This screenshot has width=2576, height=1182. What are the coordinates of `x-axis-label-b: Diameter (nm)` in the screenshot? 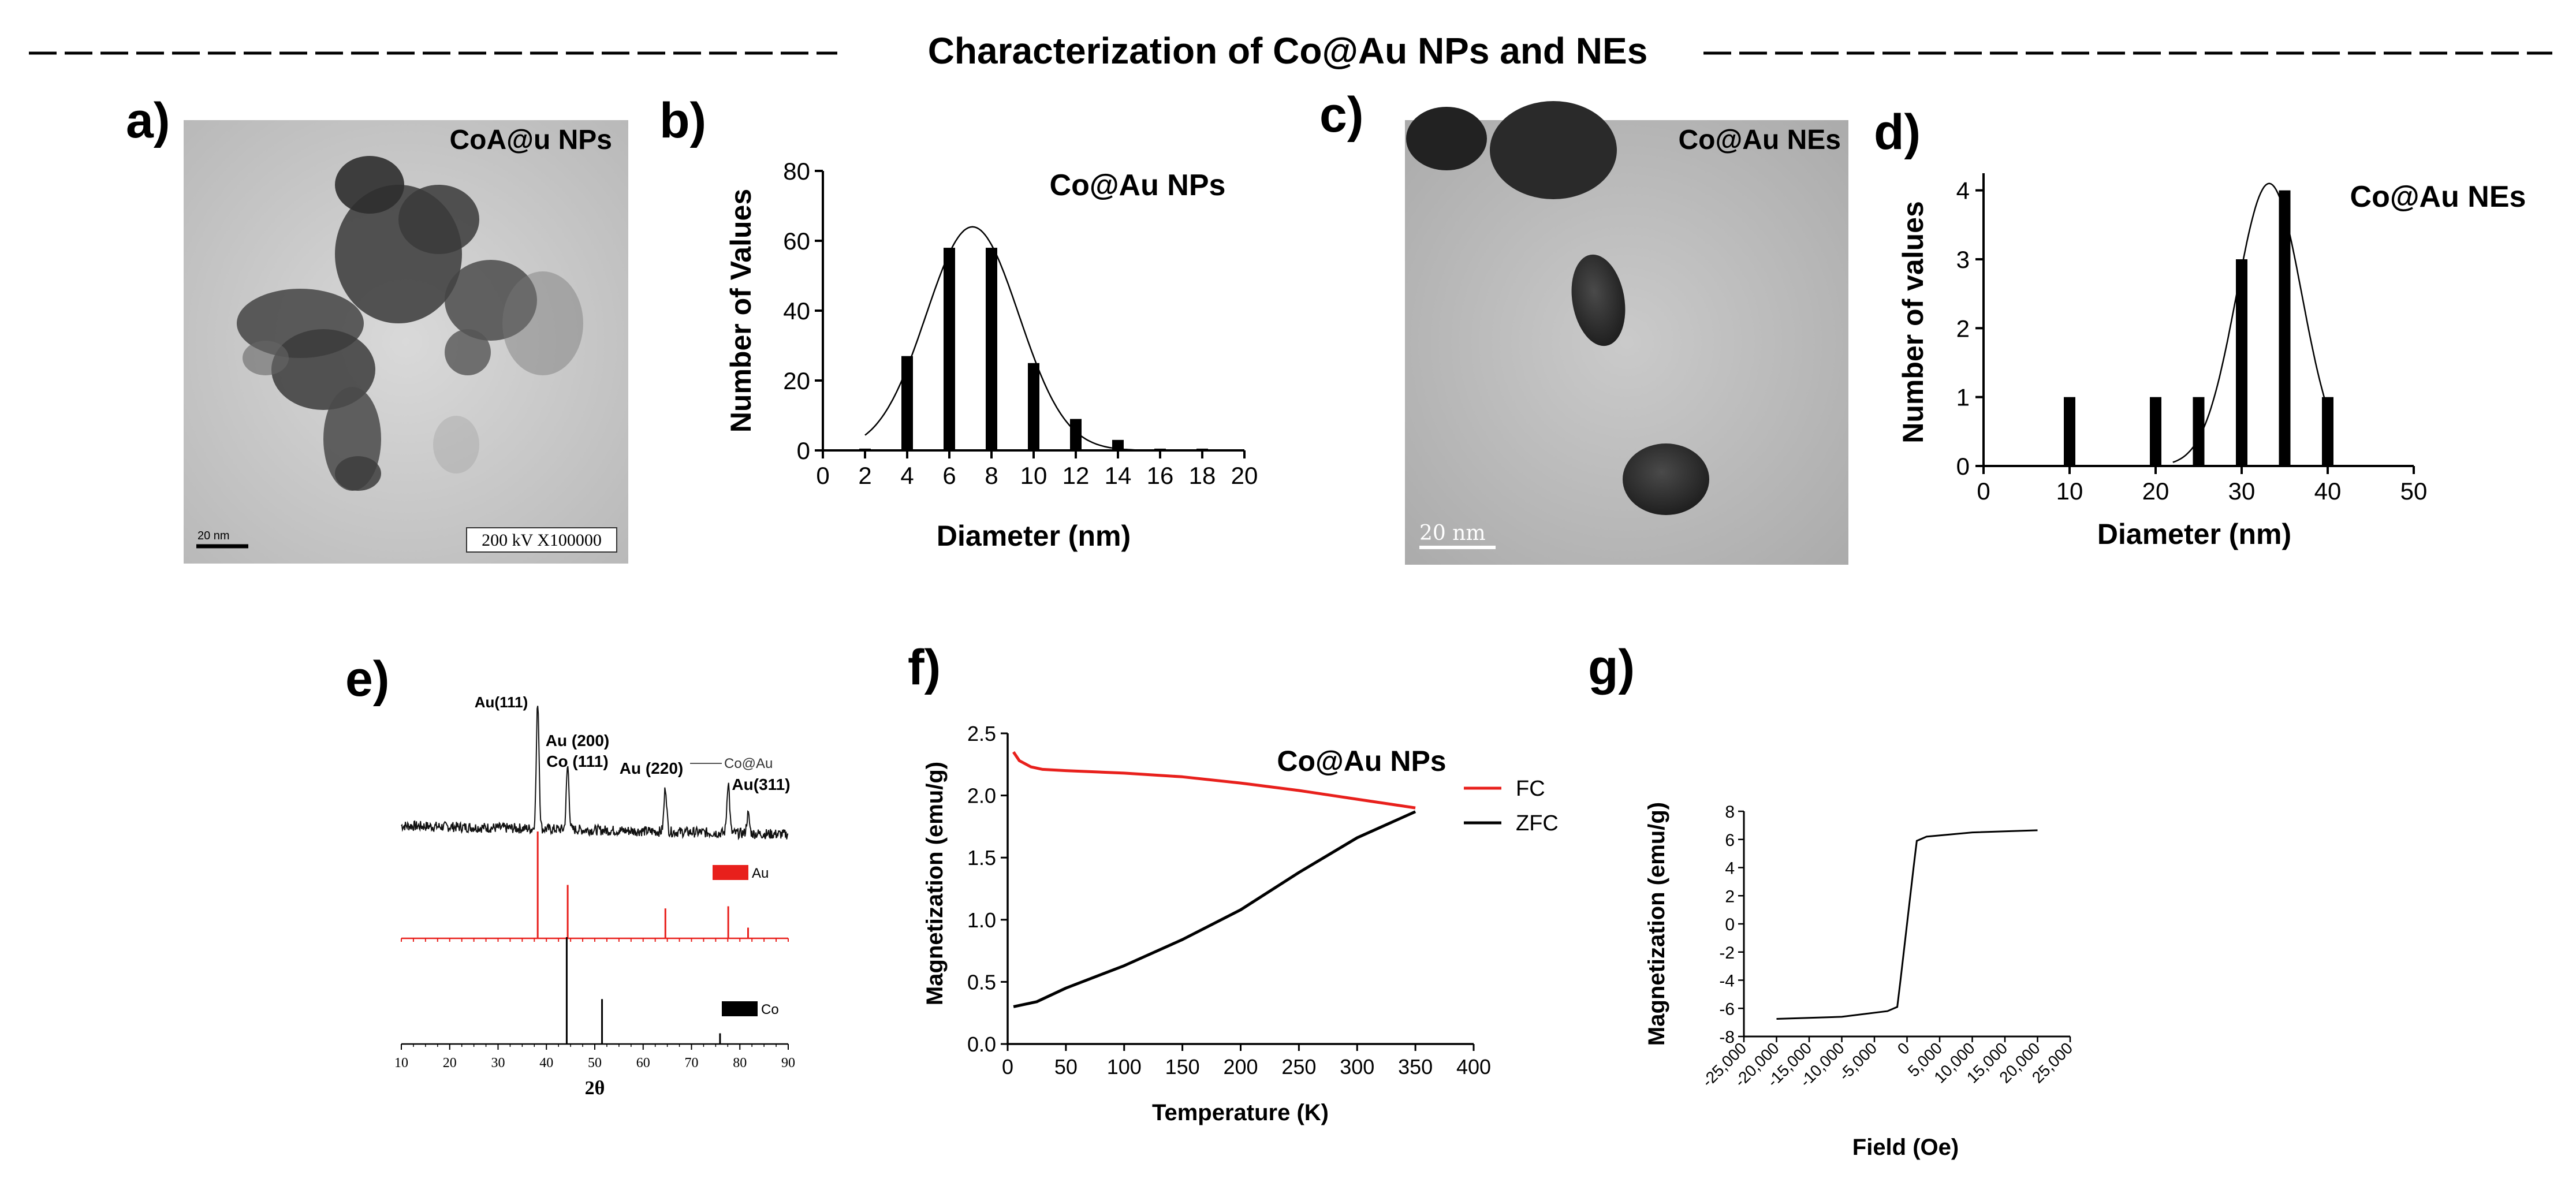 It's located at (1034, 536).